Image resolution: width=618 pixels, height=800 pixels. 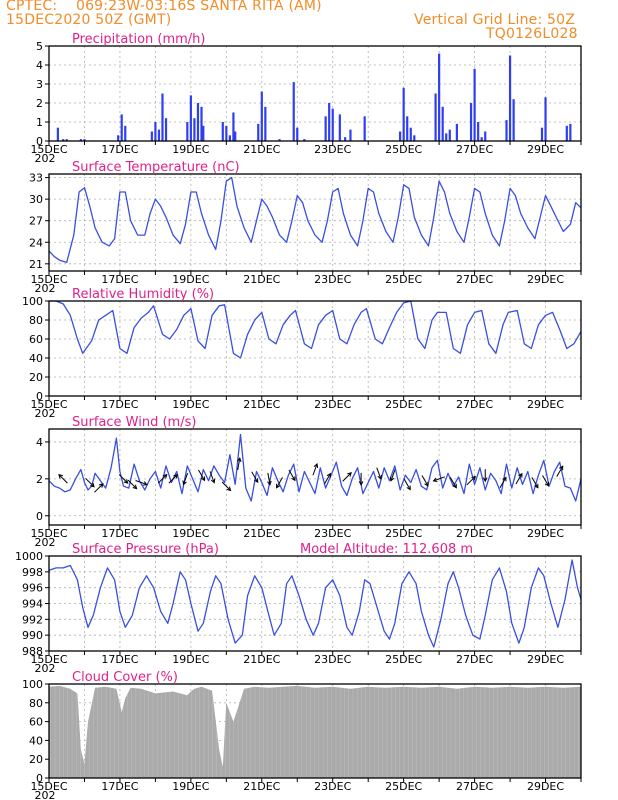 What do you see at coordinates (474, 659) in the screenshot?
I see `pressure-xtick-label: 27DEC` at bounding box center [474, 659].